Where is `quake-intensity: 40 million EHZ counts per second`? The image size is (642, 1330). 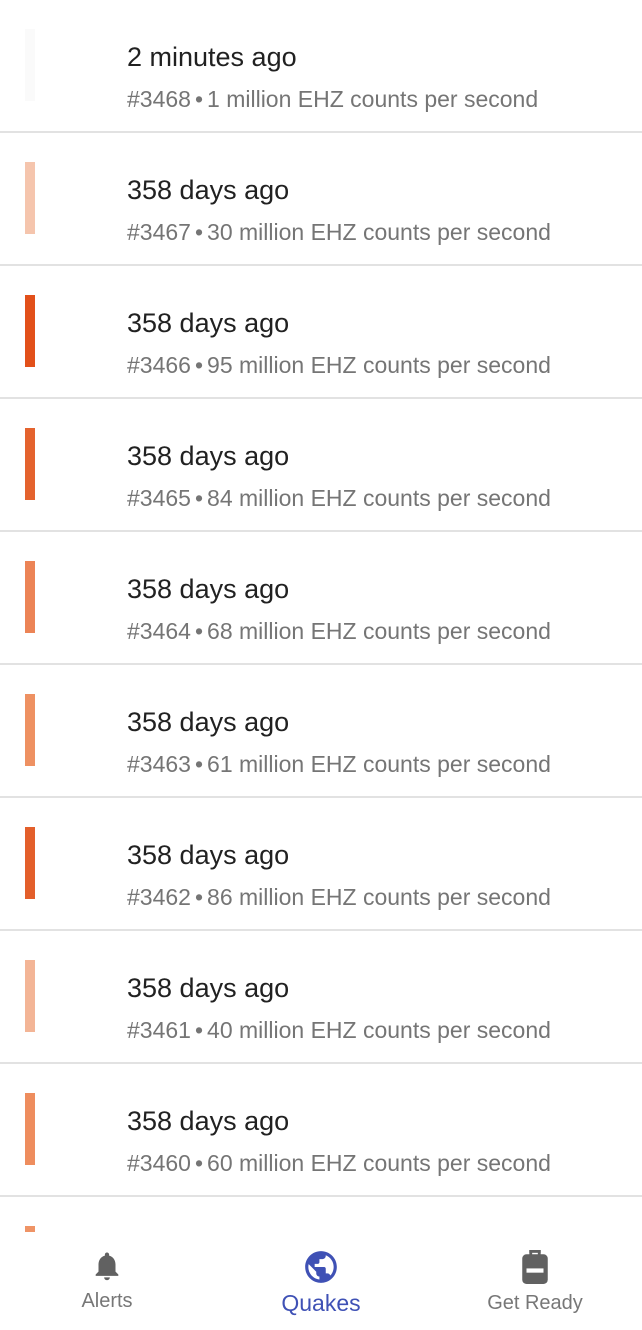
quake-intensity: 40 million EHZ counts per second is located at coordinates (379, 1030).